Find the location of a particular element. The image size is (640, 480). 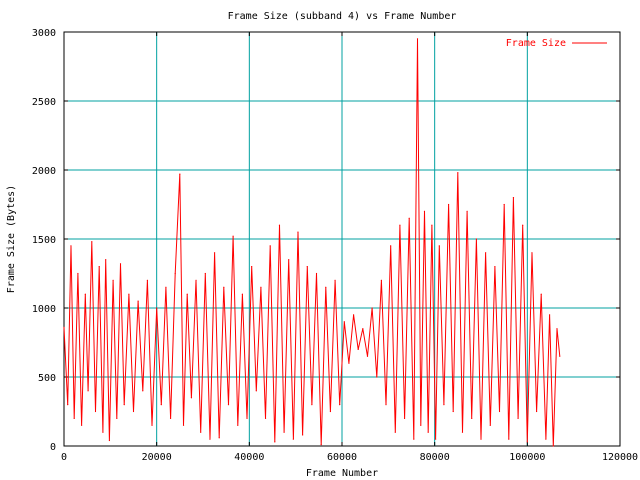

y-tick-label: 1000 is located at coordinates (44, 309).